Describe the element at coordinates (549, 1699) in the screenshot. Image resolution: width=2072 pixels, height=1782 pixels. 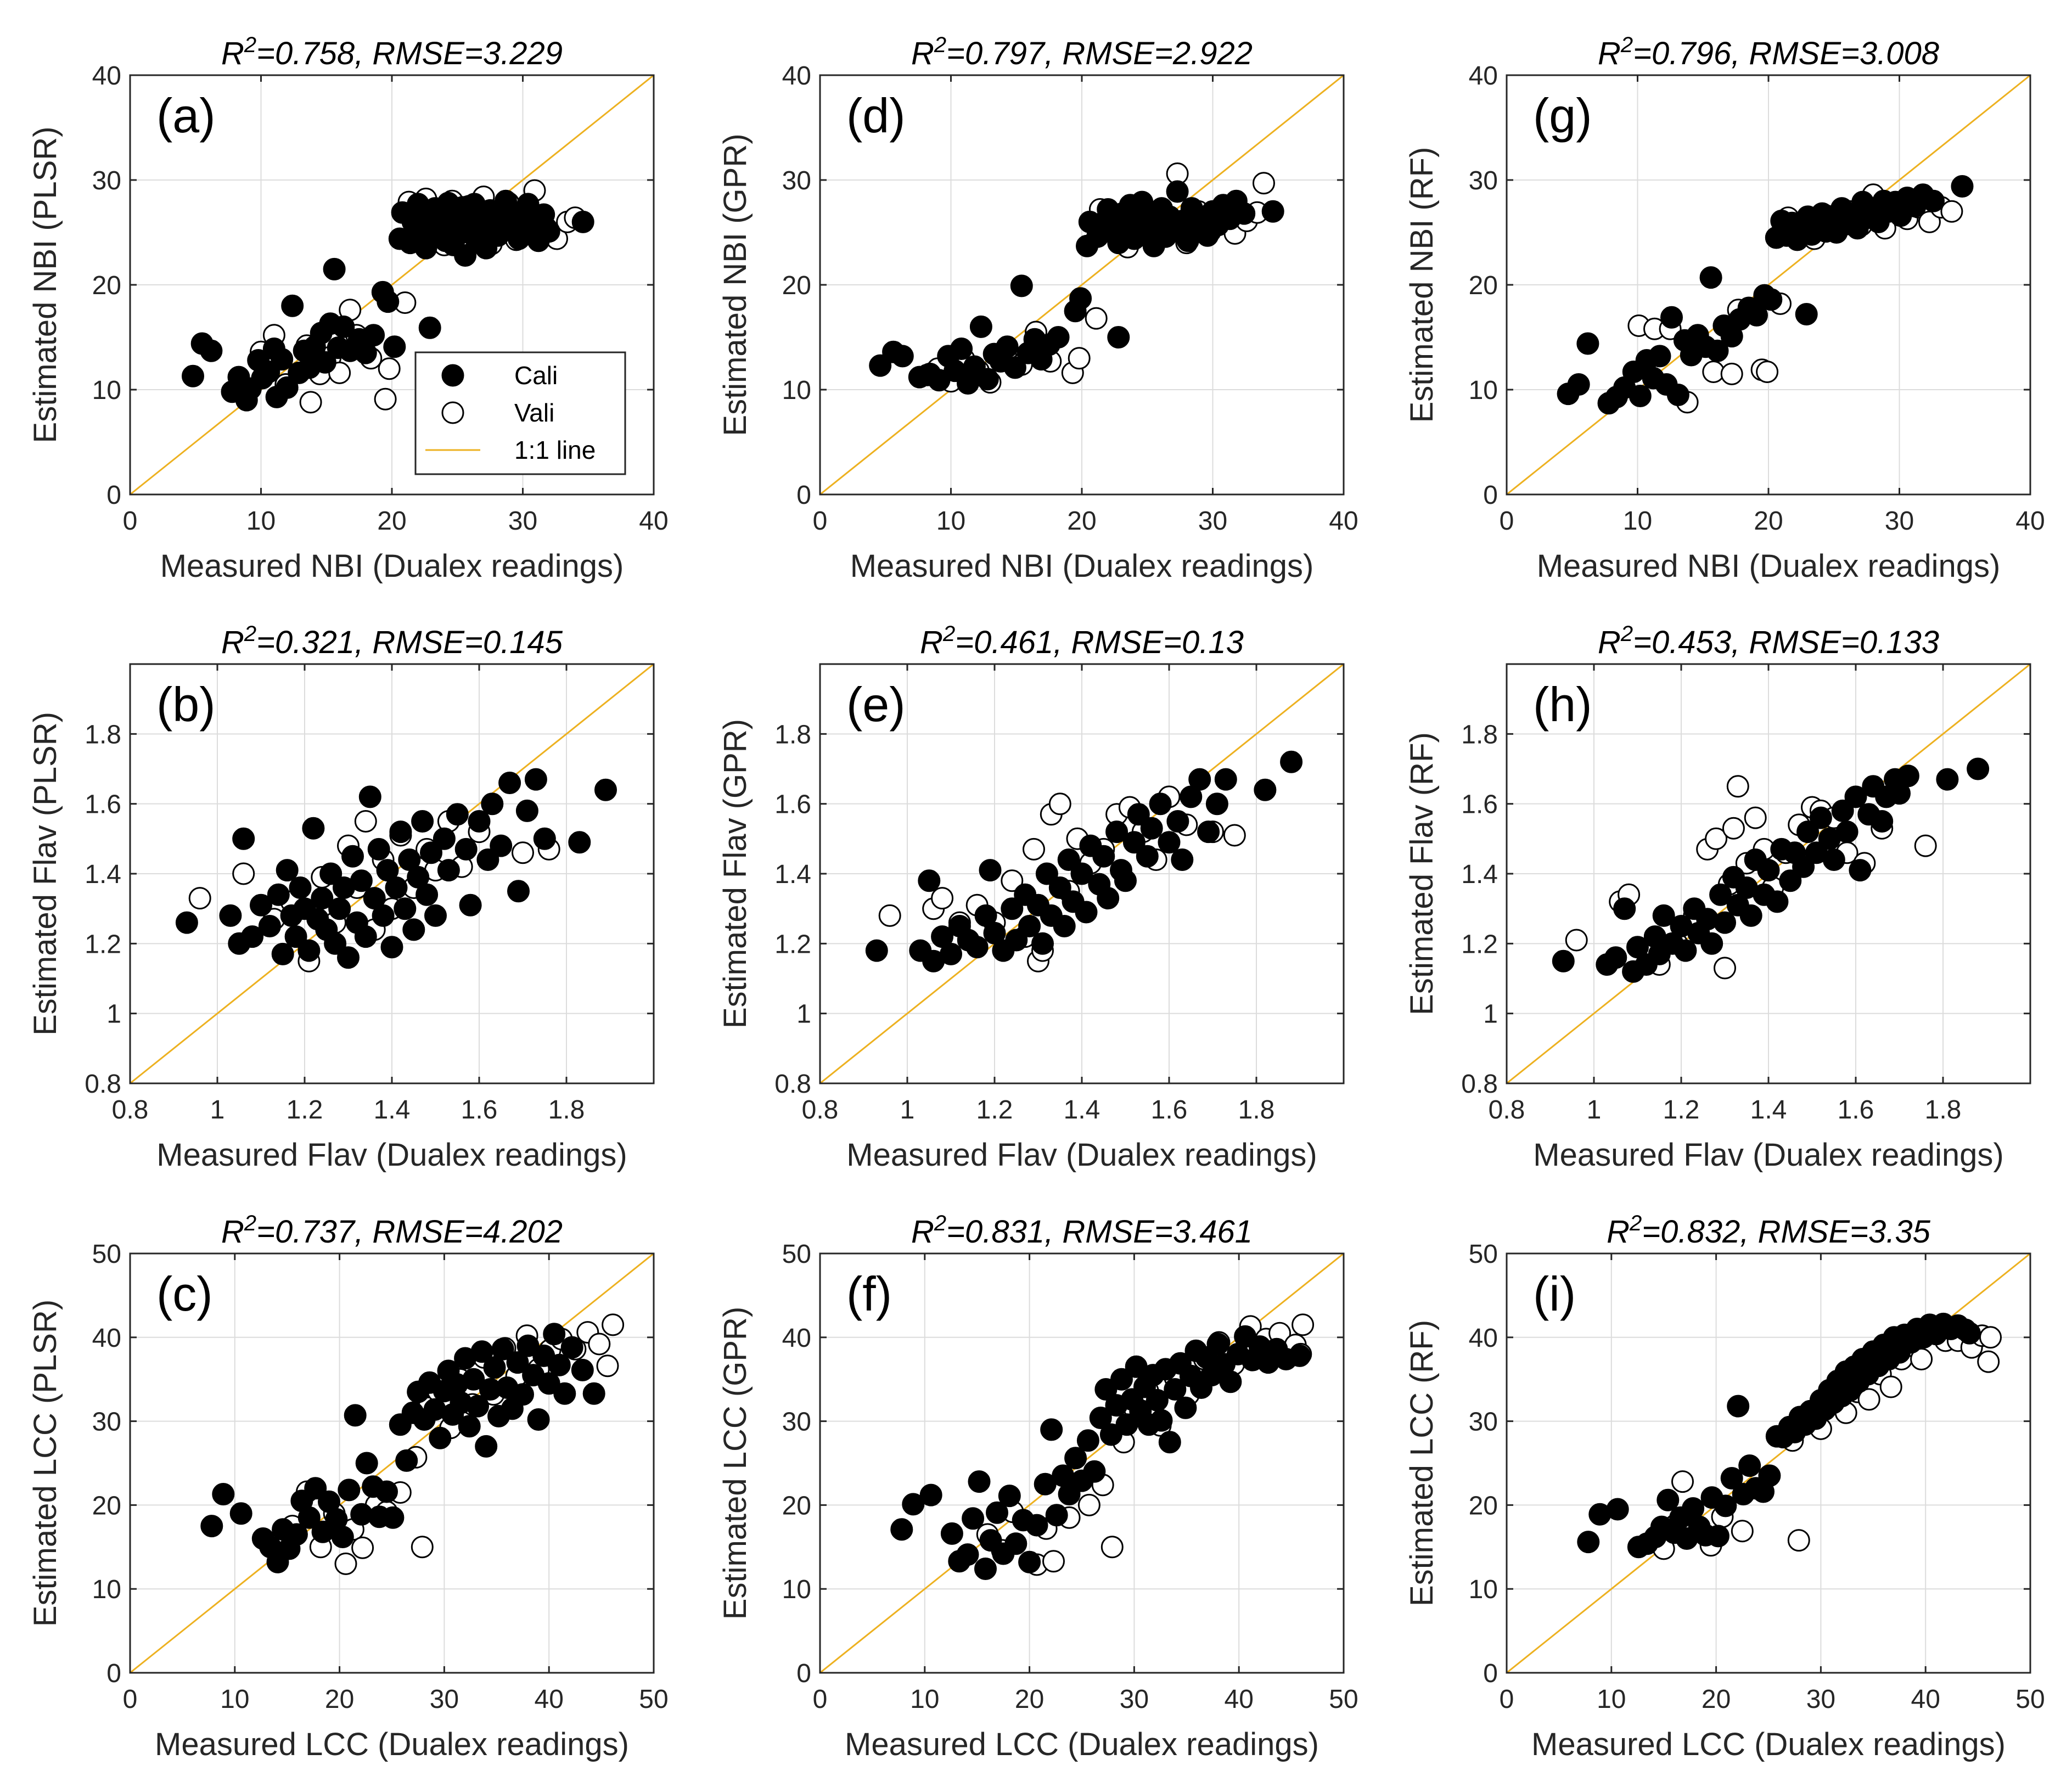
I see `x-tick-label: 40` at that location.